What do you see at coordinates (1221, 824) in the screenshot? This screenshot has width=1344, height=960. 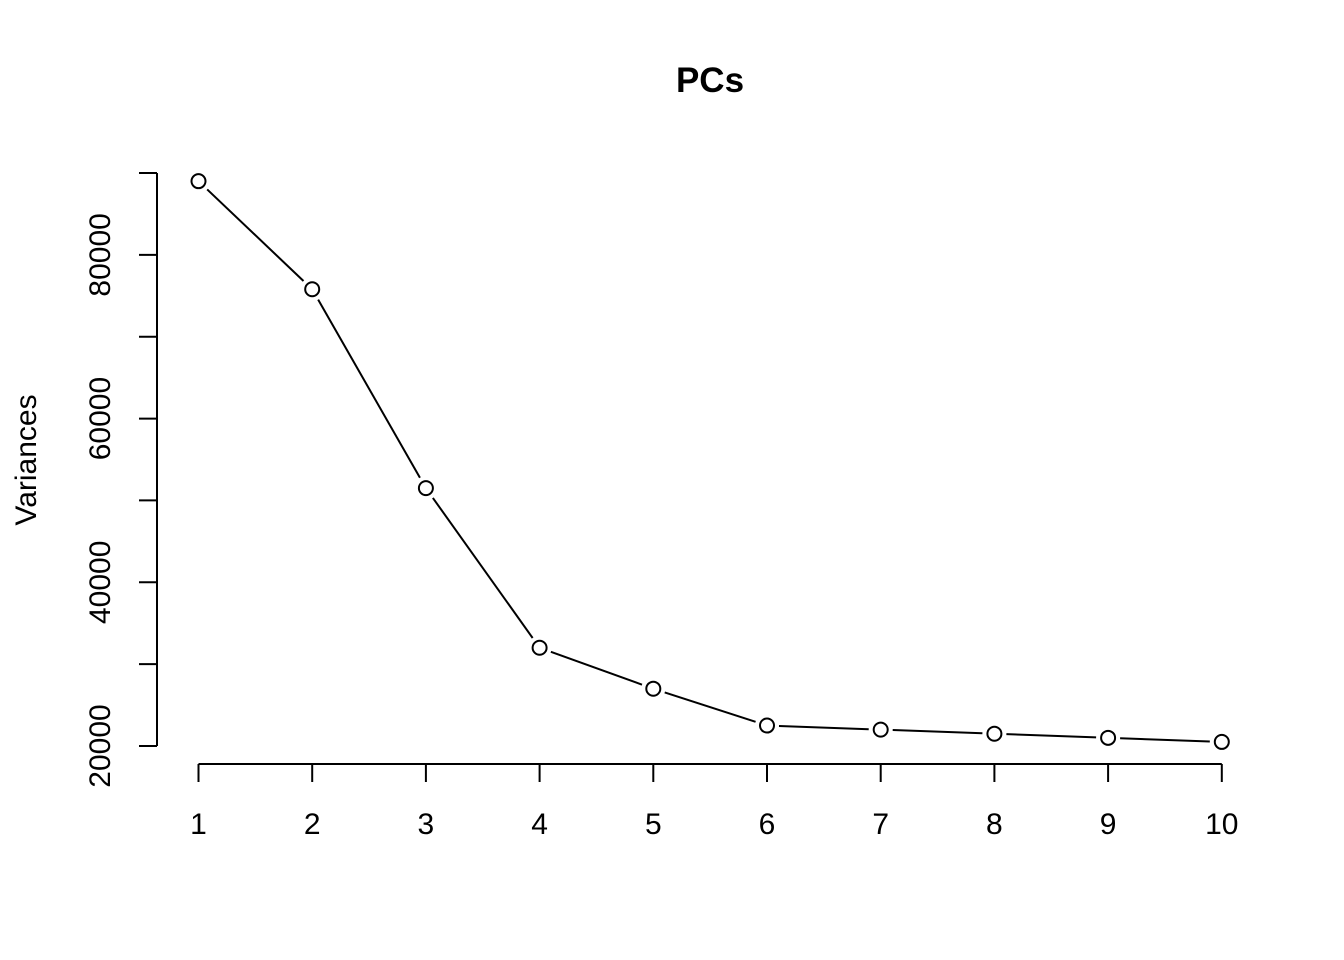 I see `x-tick-label: 10` at bounding box center [1221, 824].